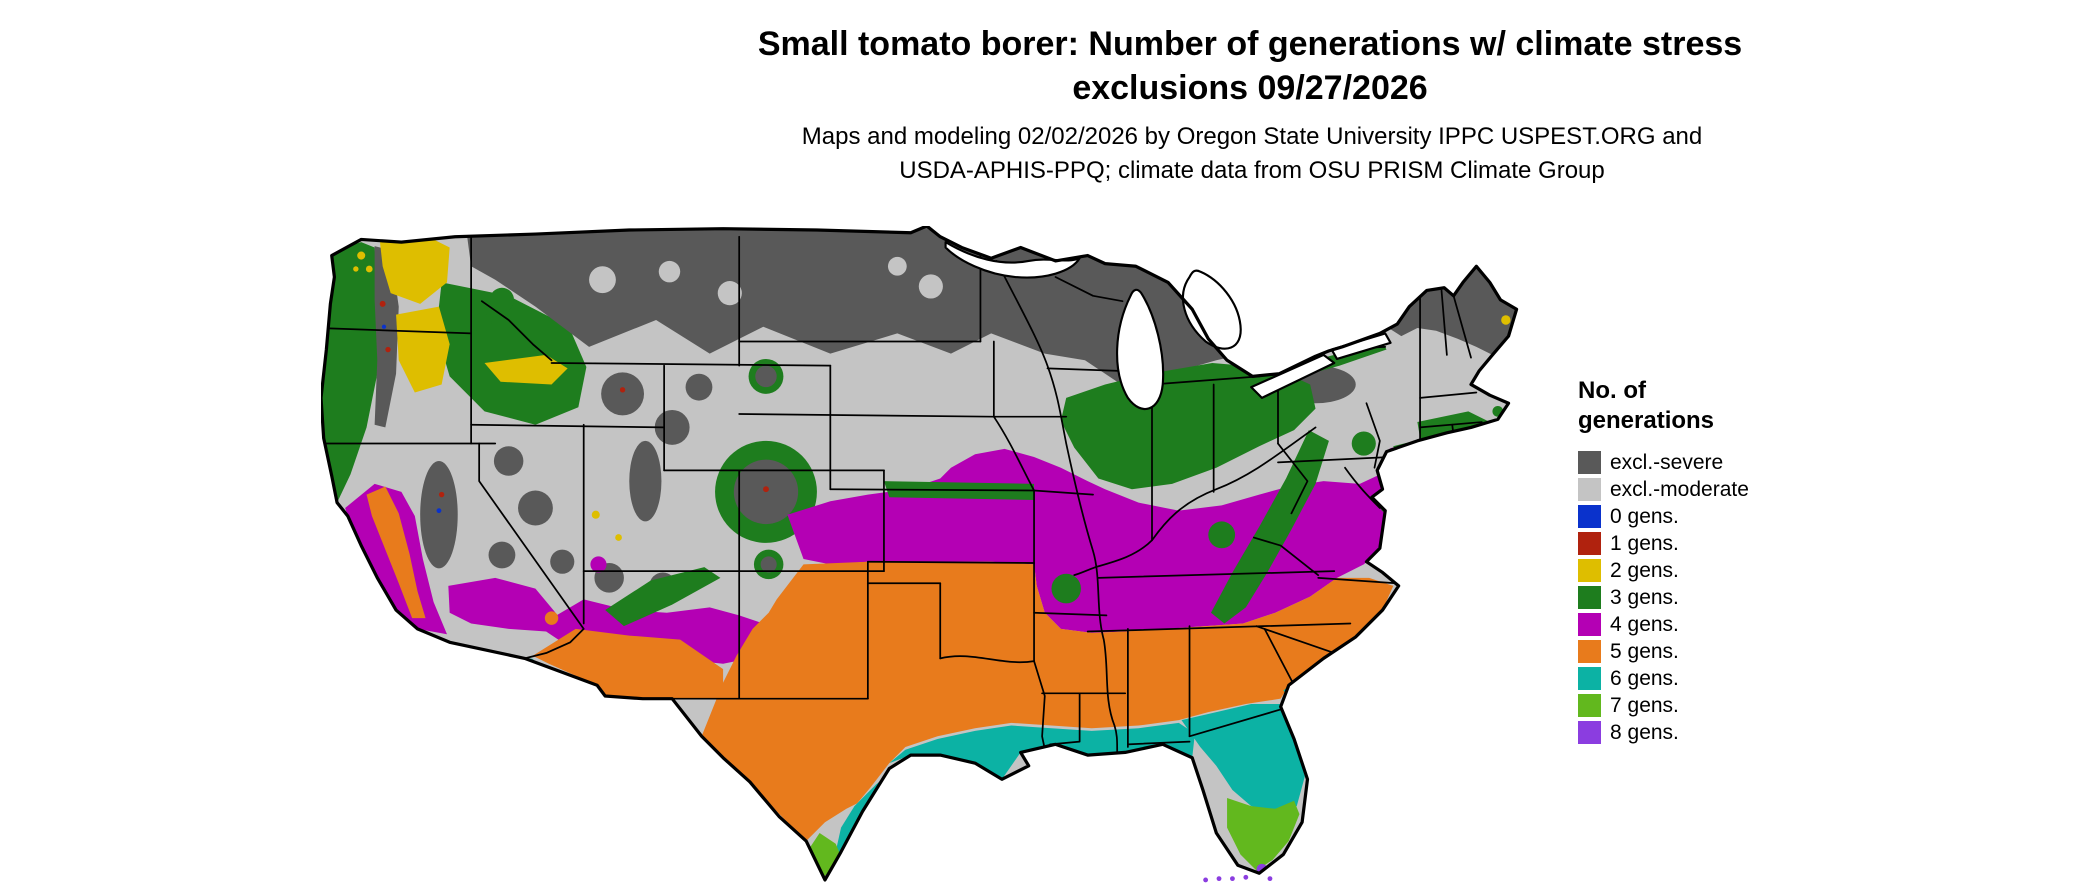 Image resolution: width=2100 pixels, height=892 pixels. I want to click on legend-swatch-8gens, so click(1589, 732).